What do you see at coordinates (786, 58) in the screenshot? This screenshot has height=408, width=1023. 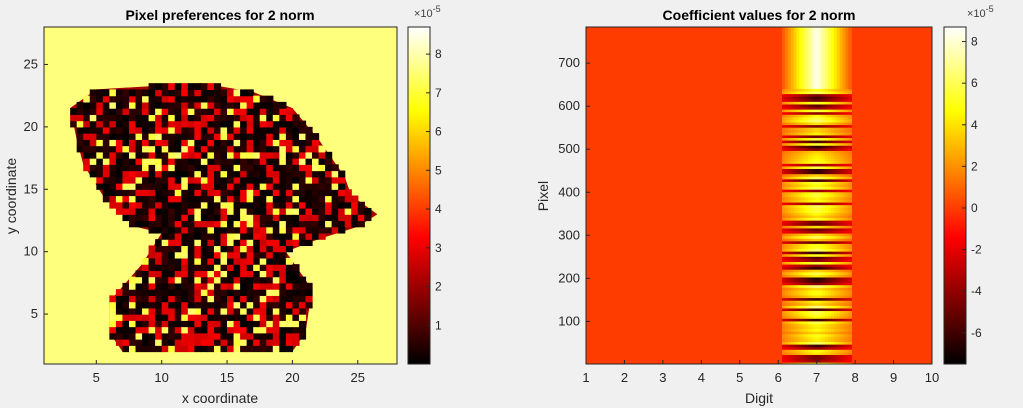 I see `right-band-top-cell` at bounding box center [786, 58].